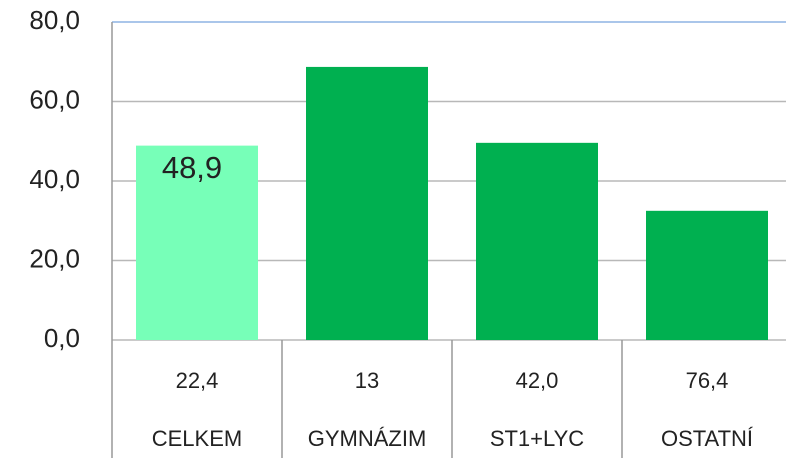 The image size is (786, 458). I want to click on x-tick-label: OSTATNÍ, so click(707, 438).